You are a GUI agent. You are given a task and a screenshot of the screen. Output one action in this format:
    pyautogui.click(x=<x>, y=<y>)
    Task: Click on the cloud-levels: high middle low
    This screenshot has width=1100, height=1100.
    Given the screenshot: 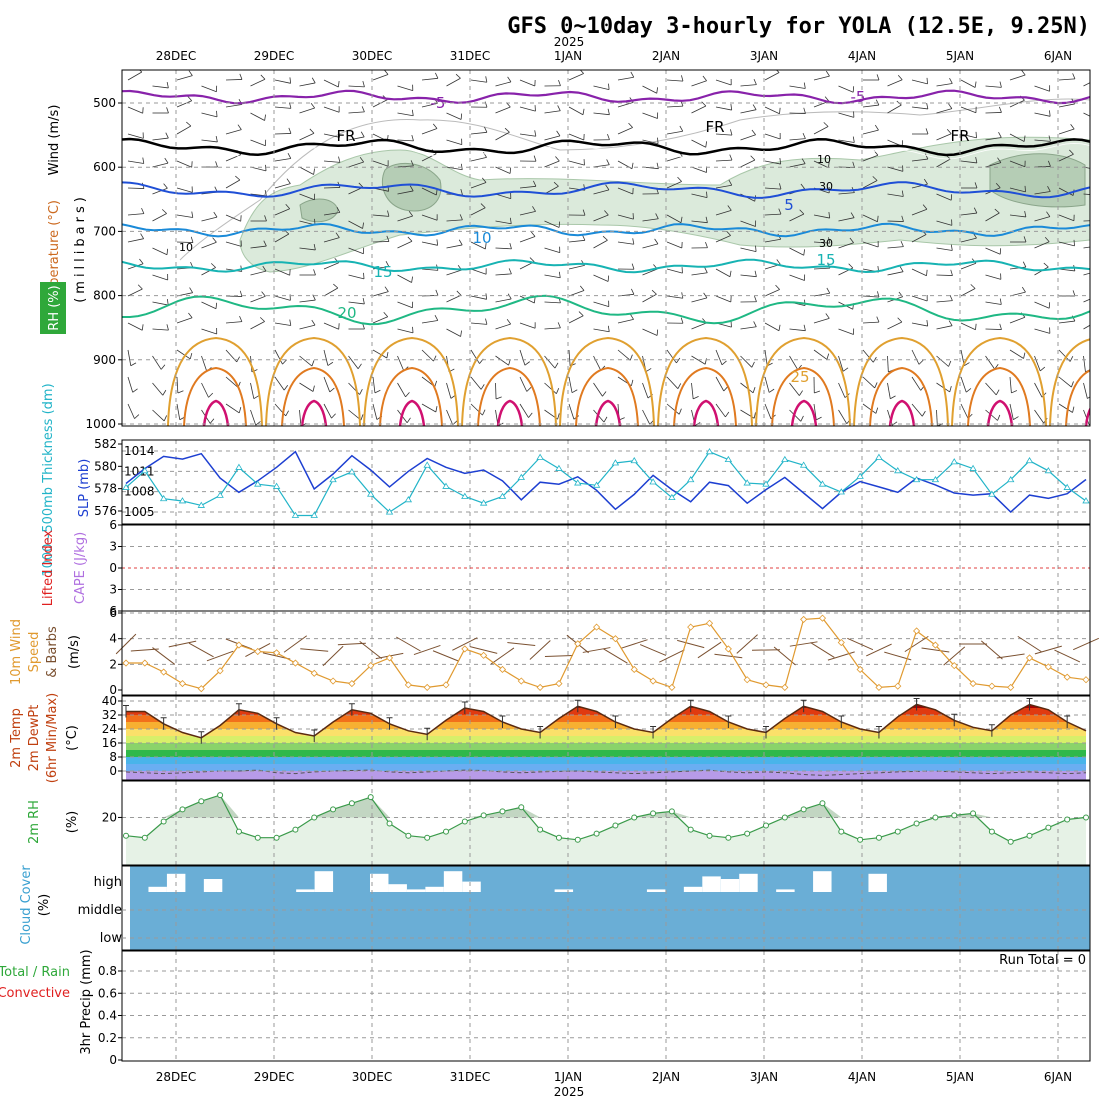 What is the action you would take?
    pyautogui.click(x=584, y=910)
    